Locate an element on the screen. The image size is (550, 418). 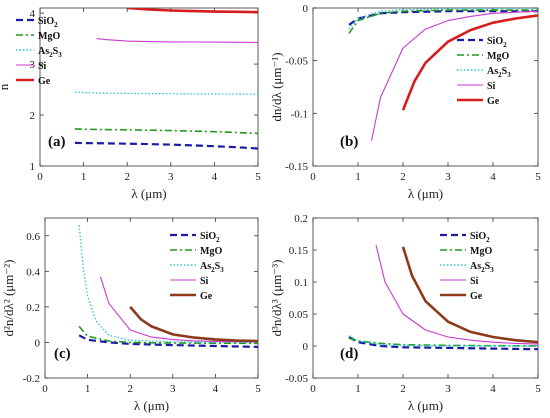
panel-letter: (a) is located at coordinates (57, 142).